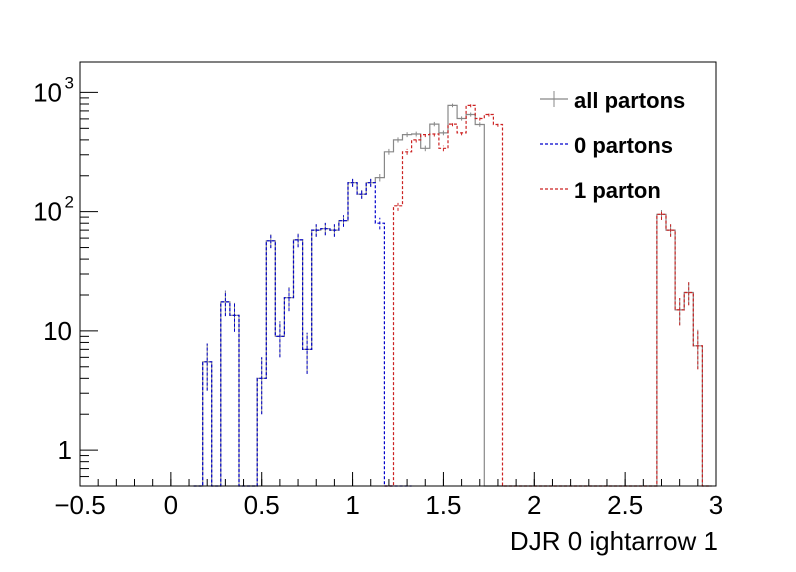 The width and height of the screenshot is (796, 572). Describe the element at coordinates (716, 505) in the screenshot. I see `x-tick-label: 3` at that location.